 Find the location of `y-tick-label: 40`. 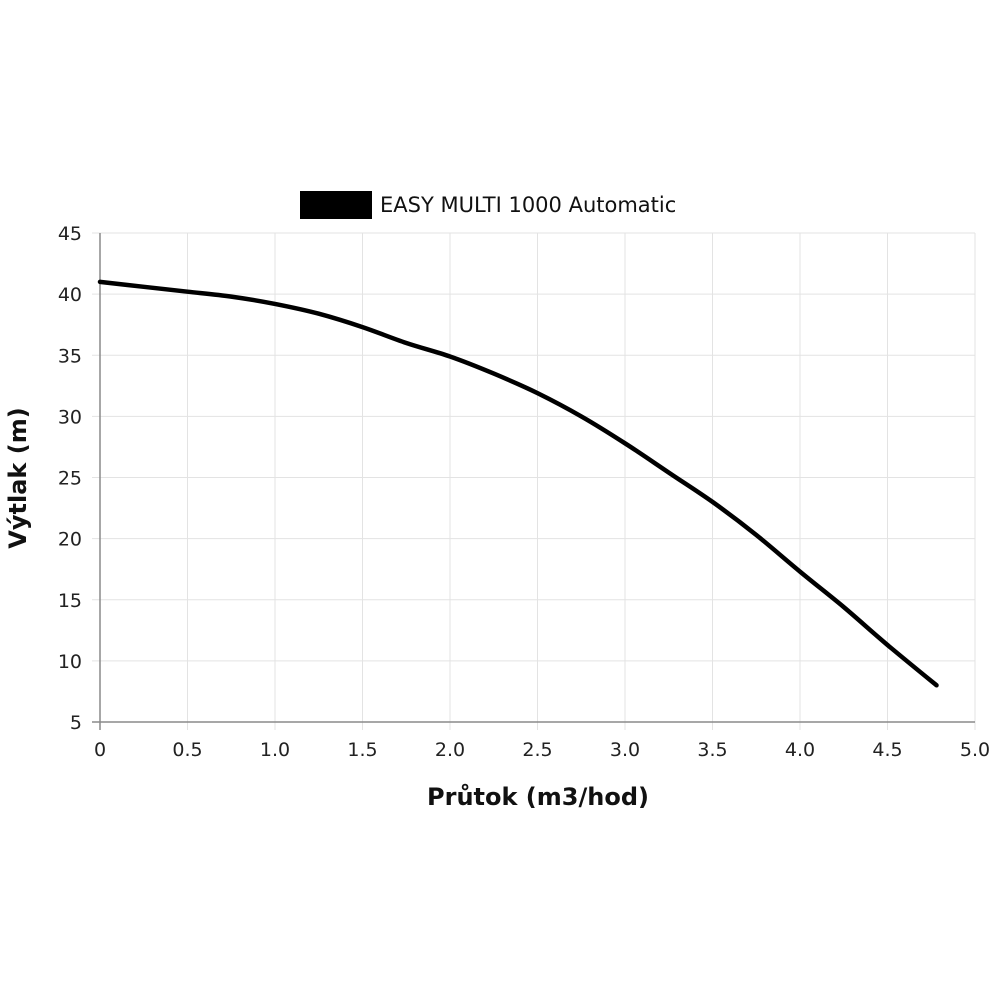

y-tick-label: 40 is located at coordinates (70, 295).